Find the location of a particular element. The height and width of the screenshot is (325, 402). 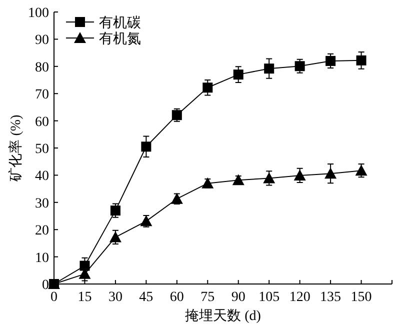

y-tick-label: 40 is located at coordinates (42, 176).